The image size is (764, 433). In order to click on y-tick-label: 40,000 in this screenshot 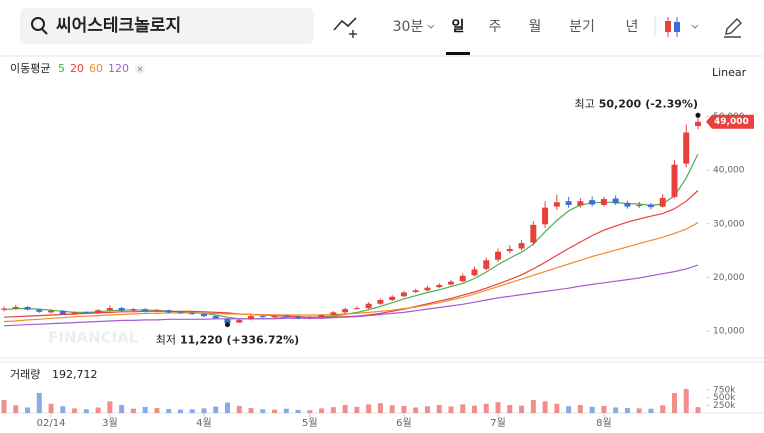, I will do `click(729, 171)`.